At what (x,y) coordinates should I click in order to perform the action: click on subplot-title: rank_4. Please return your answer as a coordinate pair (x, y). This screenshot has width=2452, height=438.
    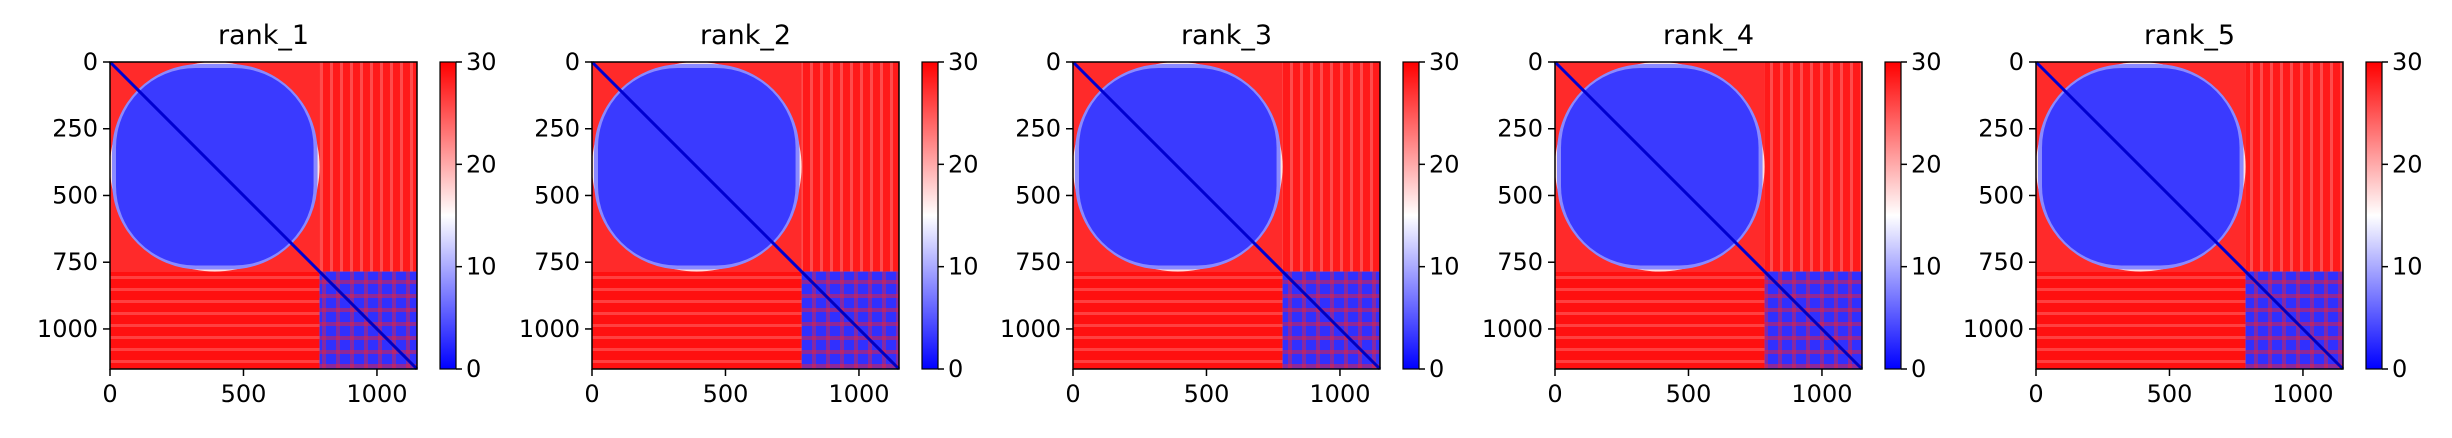
    Looking at the image, I should click on (1708, 35).